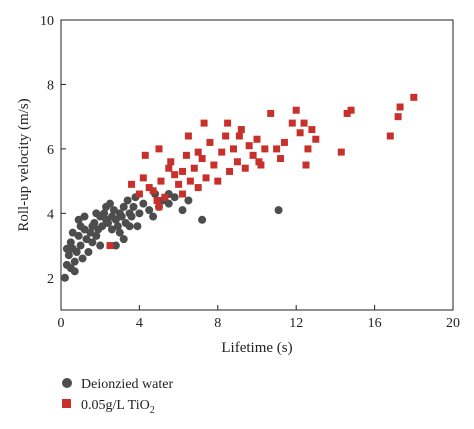  I want to click on legend-label-tio2-main: 0.05g/L TiO, so click(115, 405).